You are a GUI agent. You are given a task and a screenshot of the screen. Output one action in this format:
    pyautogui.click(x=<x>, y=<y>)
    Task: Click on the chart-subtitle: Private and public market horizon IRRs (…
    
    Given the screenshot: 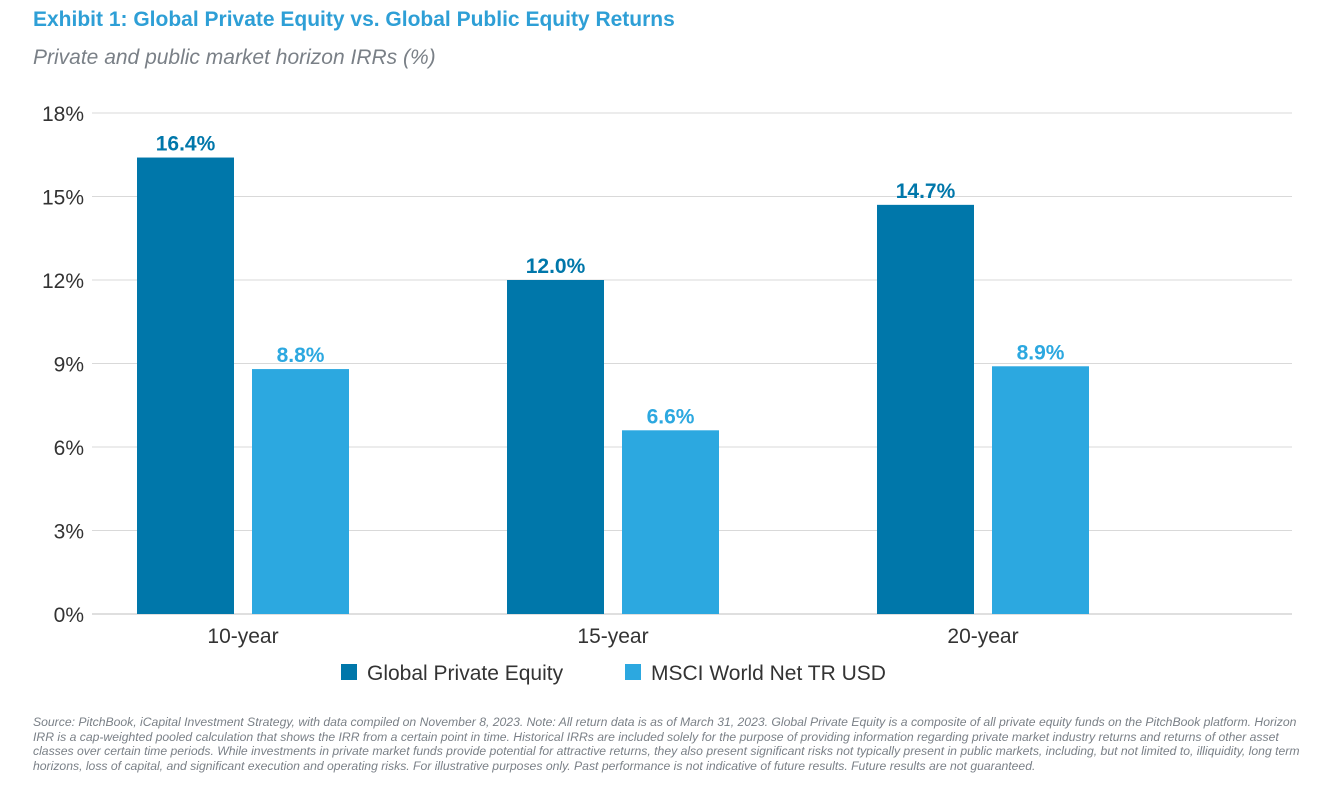 What is the action you would take?
    pyautogui.click(x=234, y=57)
    